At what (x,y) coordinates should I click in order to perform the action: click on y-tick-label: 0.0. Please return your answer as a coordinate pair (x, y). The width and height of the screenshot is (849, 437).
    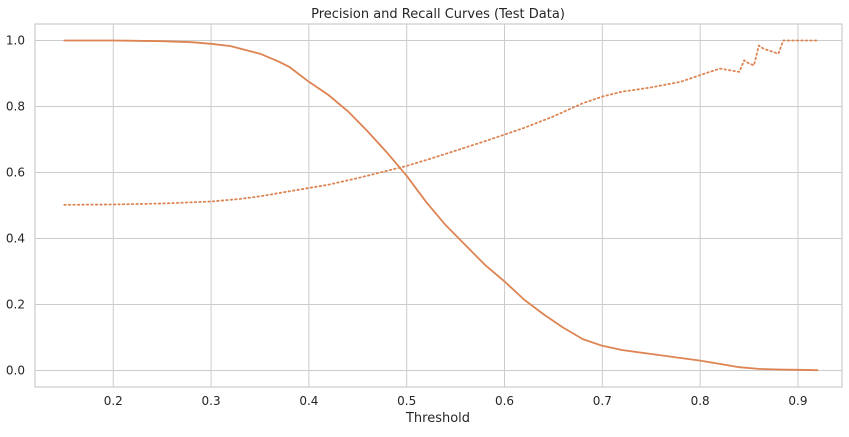
    Looking at the image, I should click on (15, 371).